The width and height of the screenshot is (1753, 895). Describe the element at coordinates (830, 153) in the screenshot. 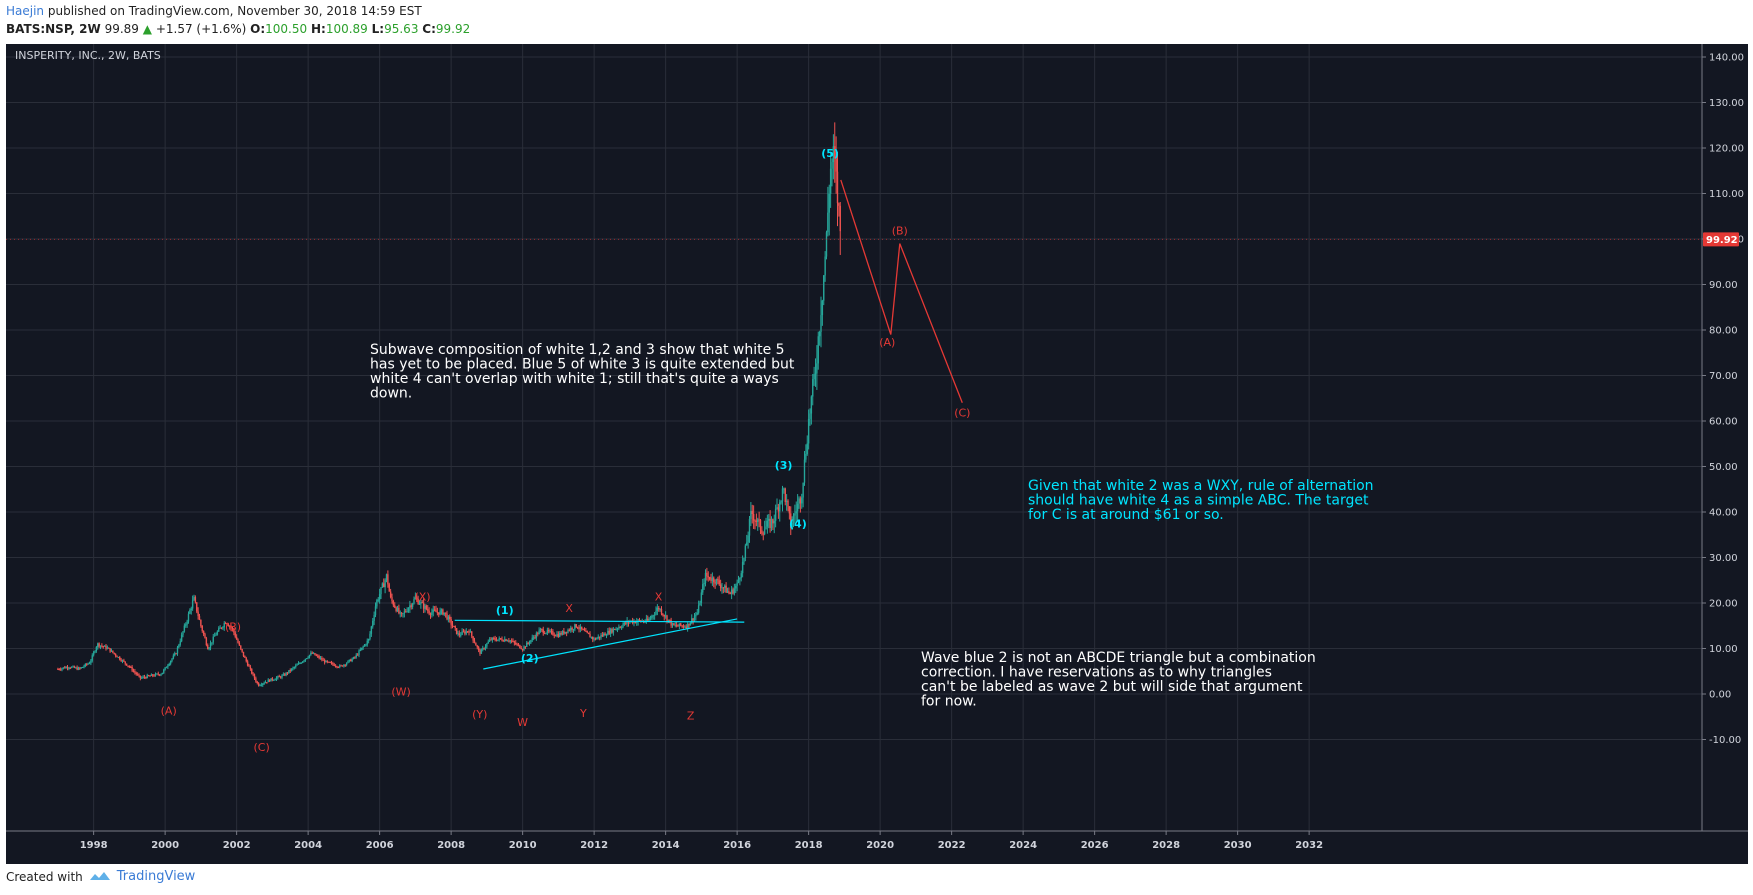

I see `wave-label-cyan: (5)` at that location.